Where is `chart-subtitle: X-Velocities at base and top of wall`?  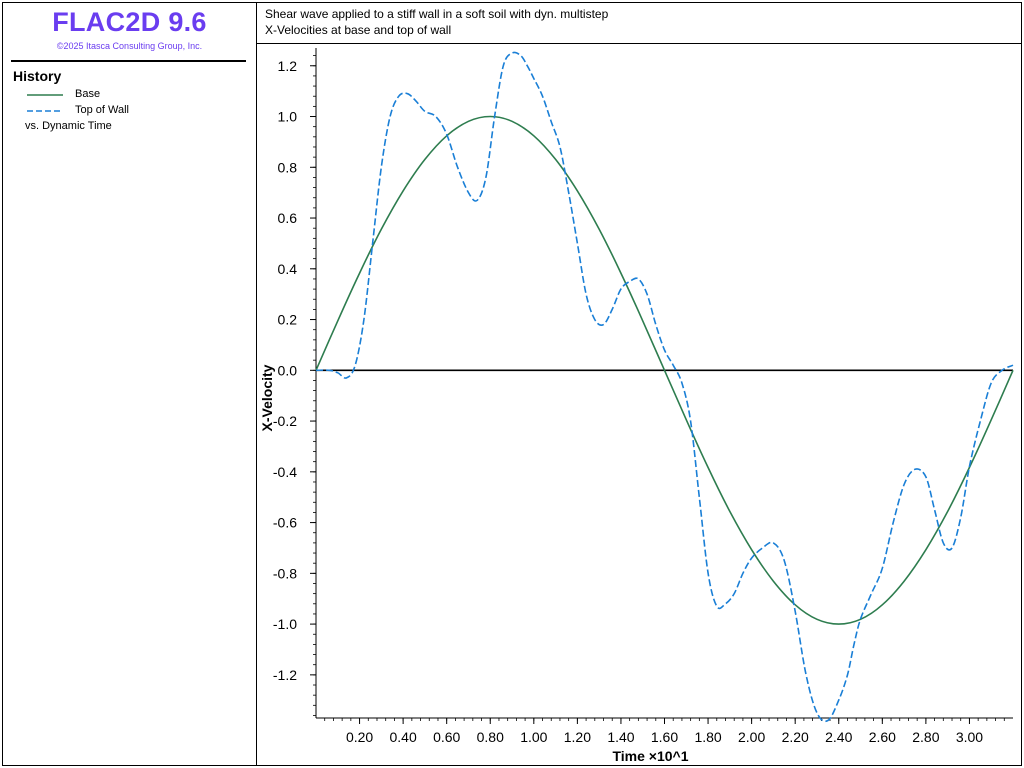 chart-subtitle: X-Velocities at base and top of wall is located at coordinates (358, 30).